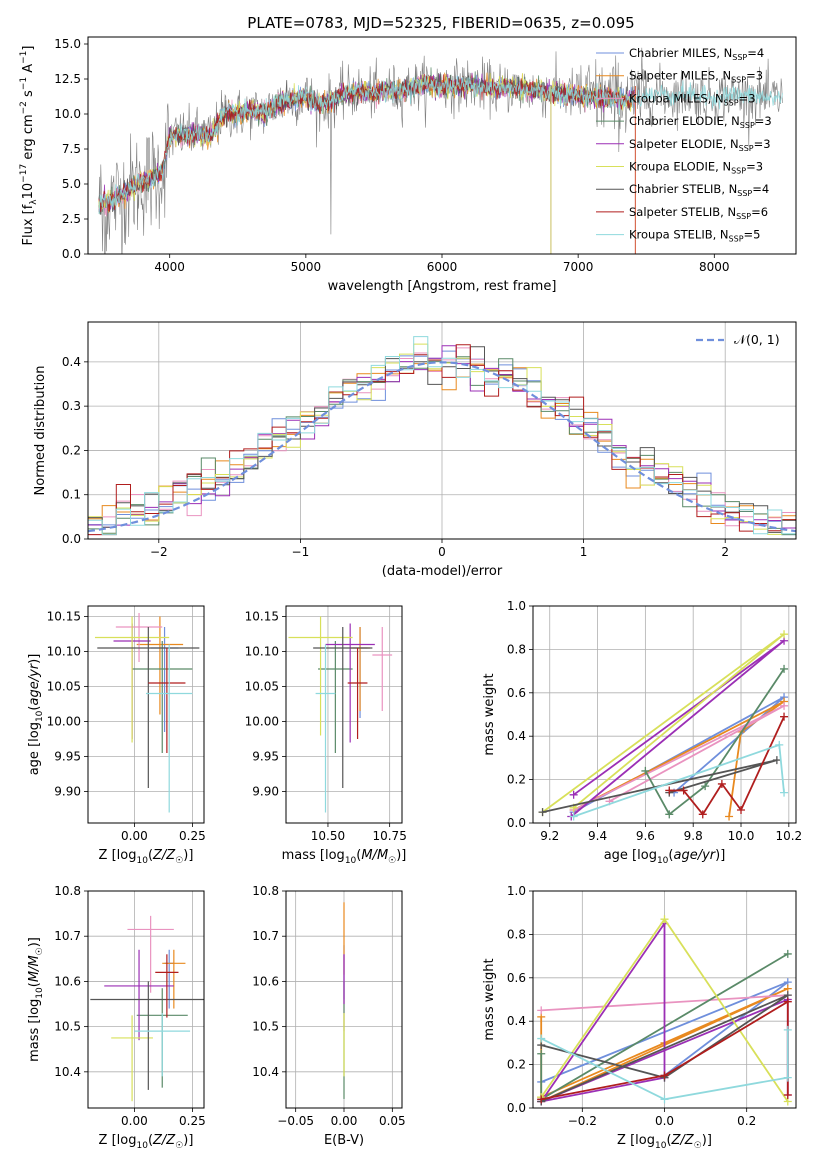  What do you see at coordinates (680, 167) in the screenshot?
I see `legend-label-main: Kroupa ELODIE, N` at bounding box center [680, 167].